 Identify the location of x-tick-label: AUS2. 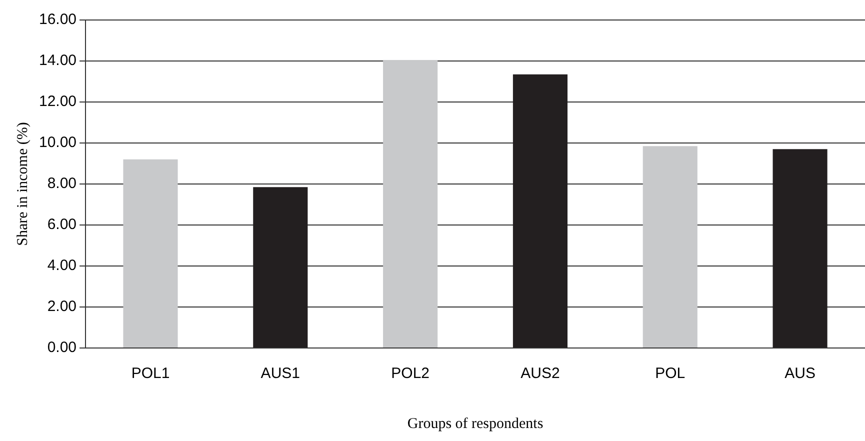
(540, 373).